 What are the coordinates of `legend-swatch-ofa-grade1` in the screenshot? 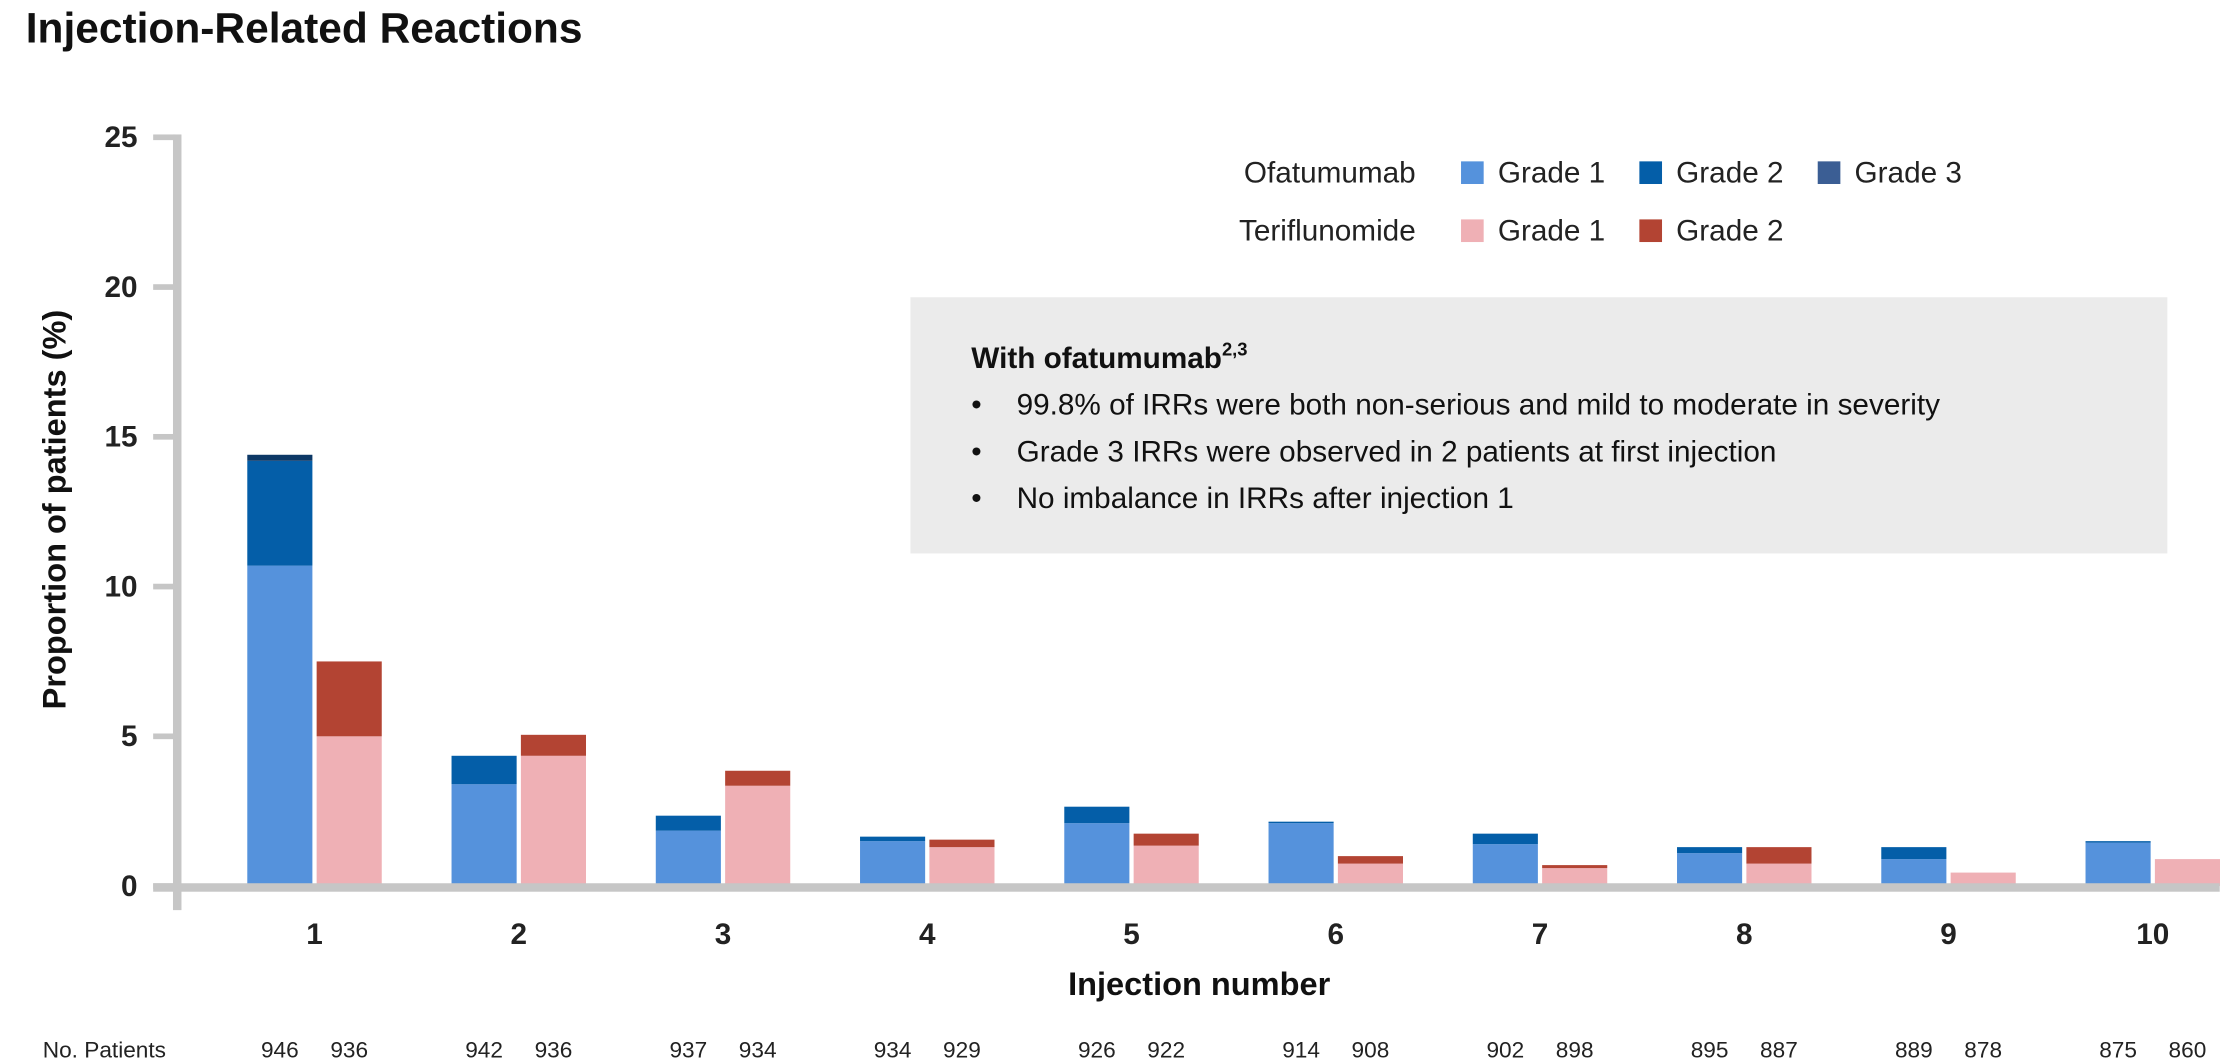 It's located at (1472, 173).